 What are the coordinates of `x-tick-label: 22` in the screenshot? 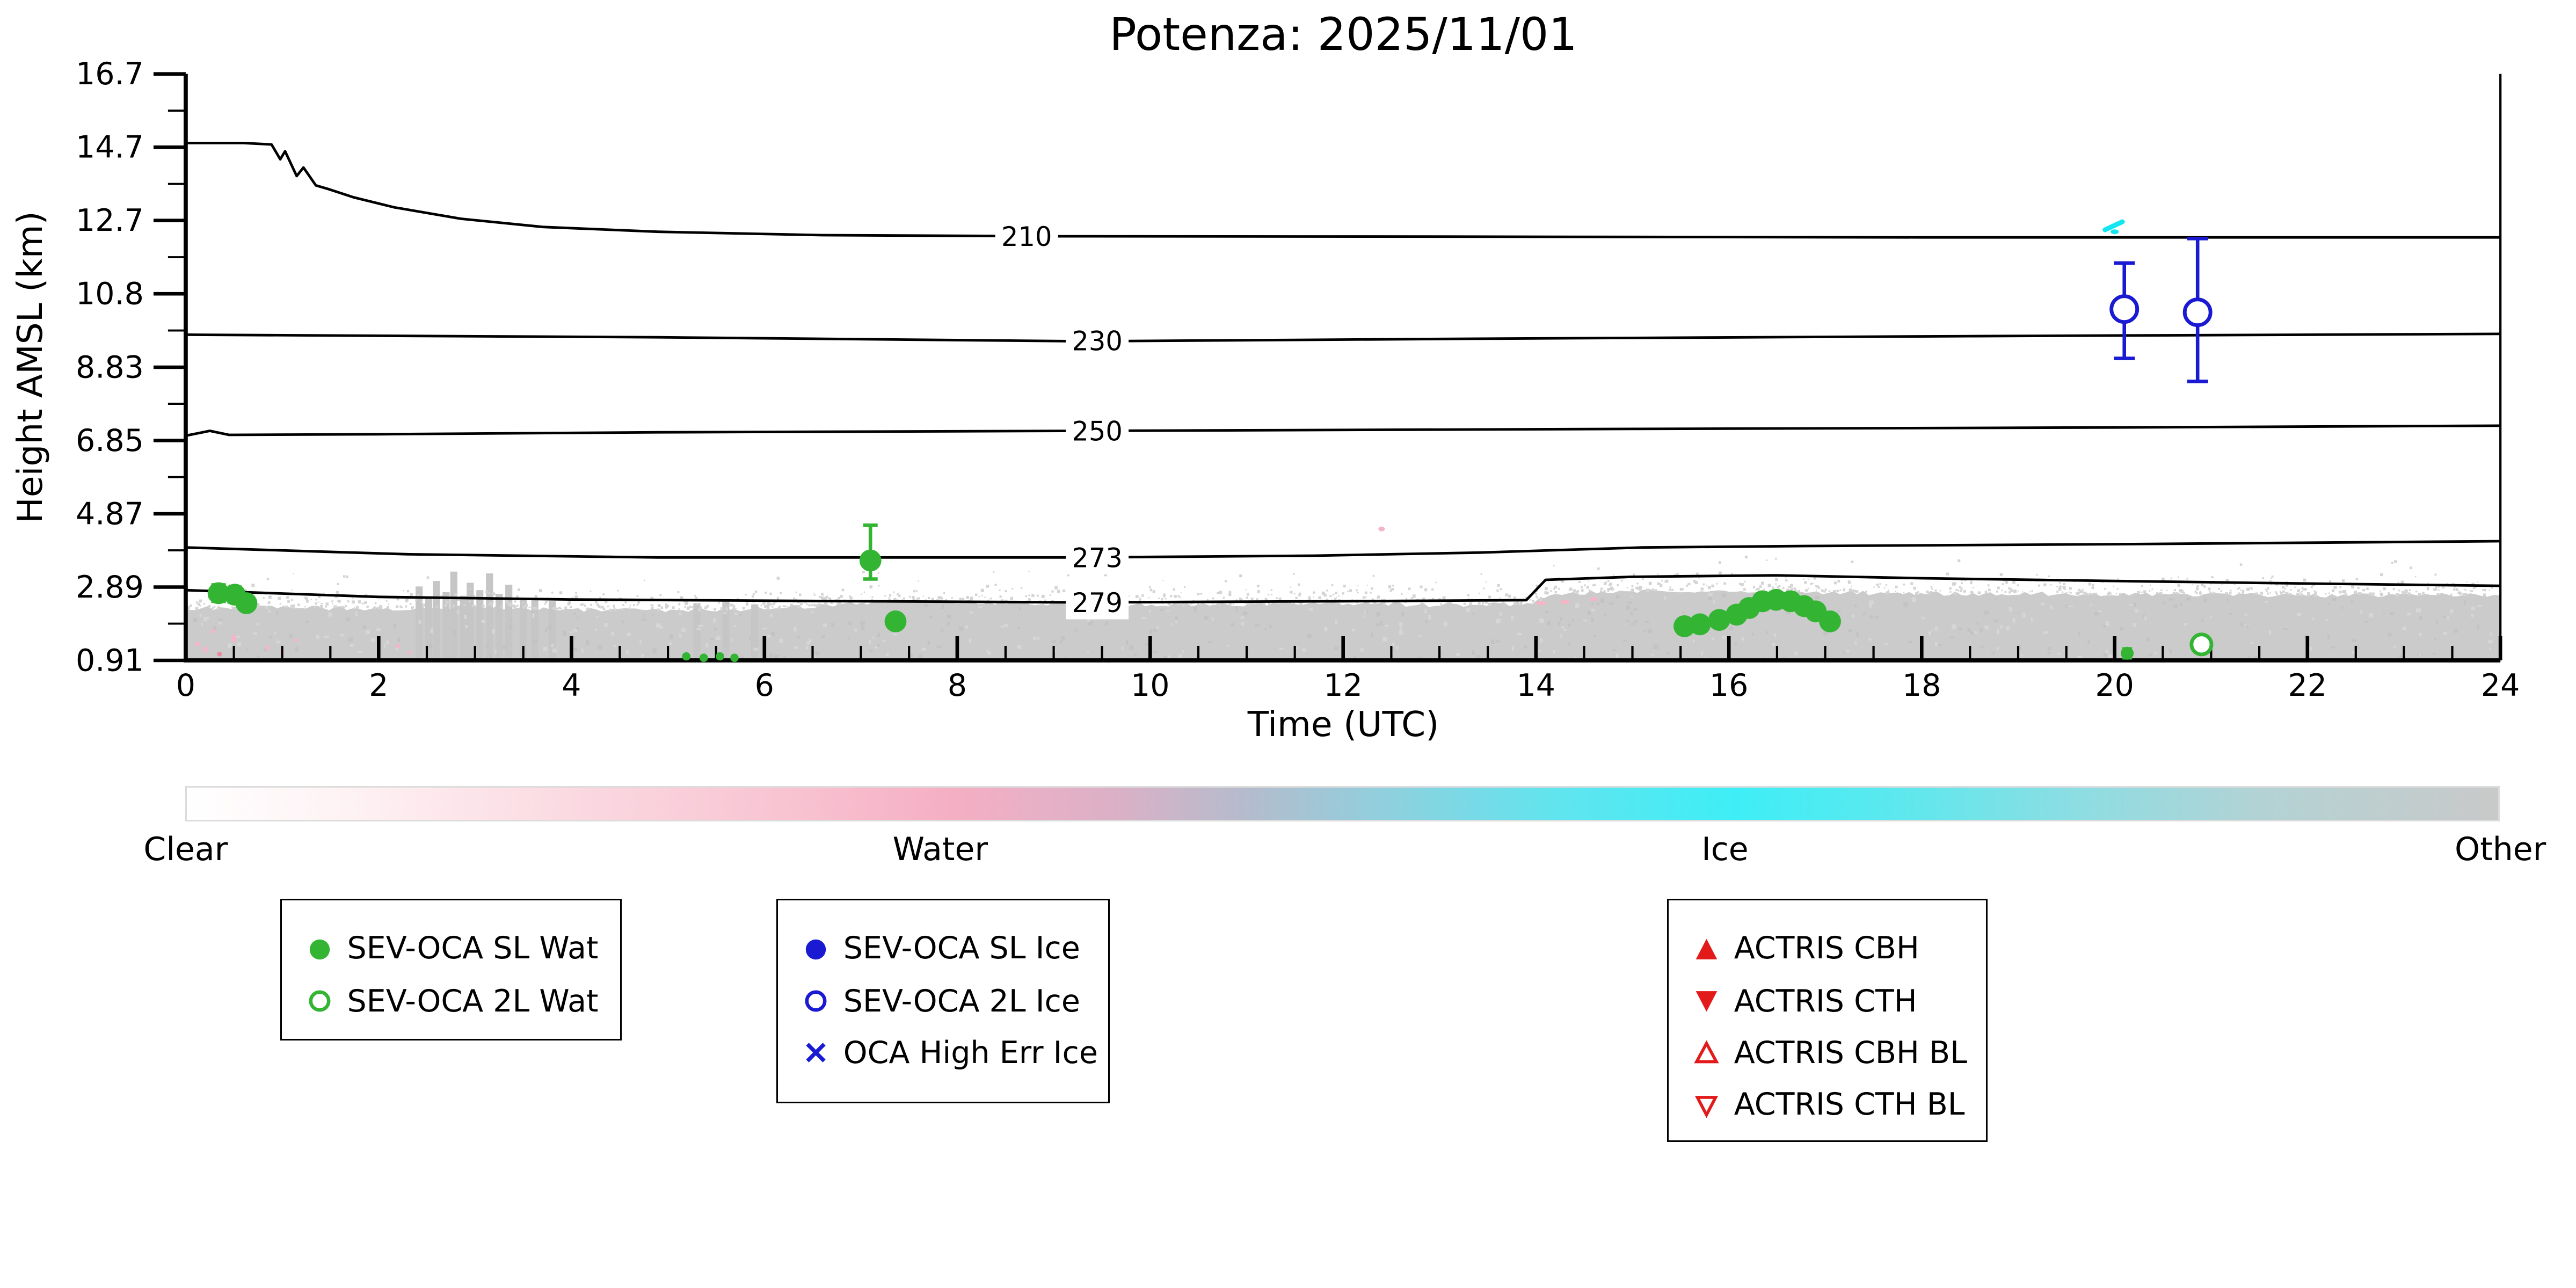 It's located at (2307, 685).